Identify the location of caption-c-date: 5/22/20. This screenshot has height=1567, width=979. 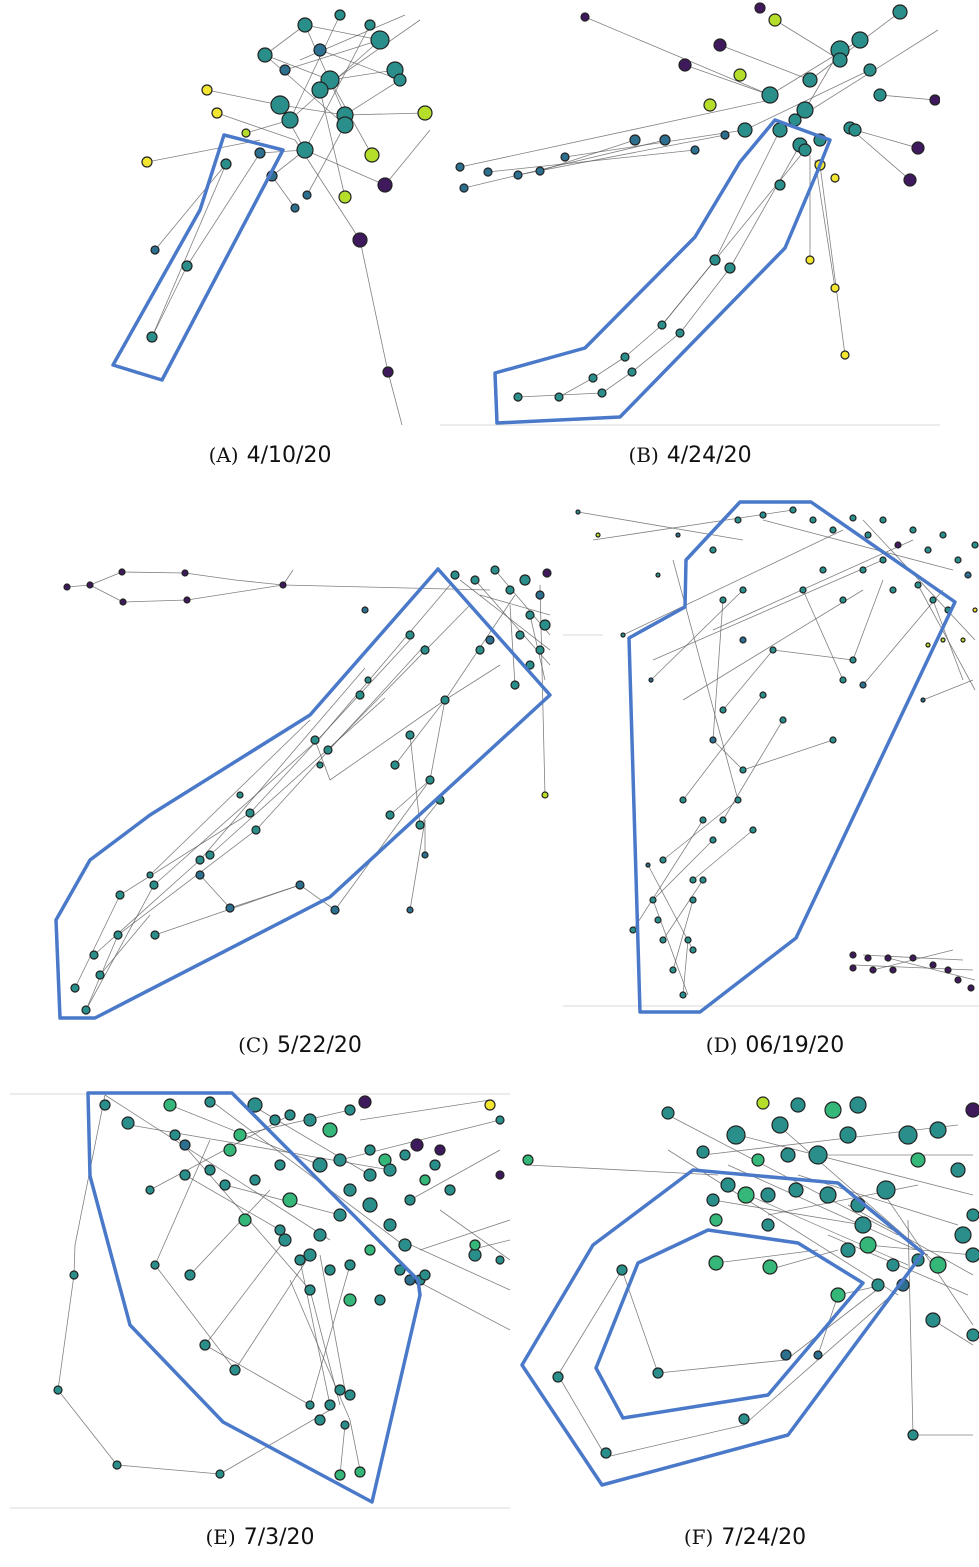
(319, 1045).